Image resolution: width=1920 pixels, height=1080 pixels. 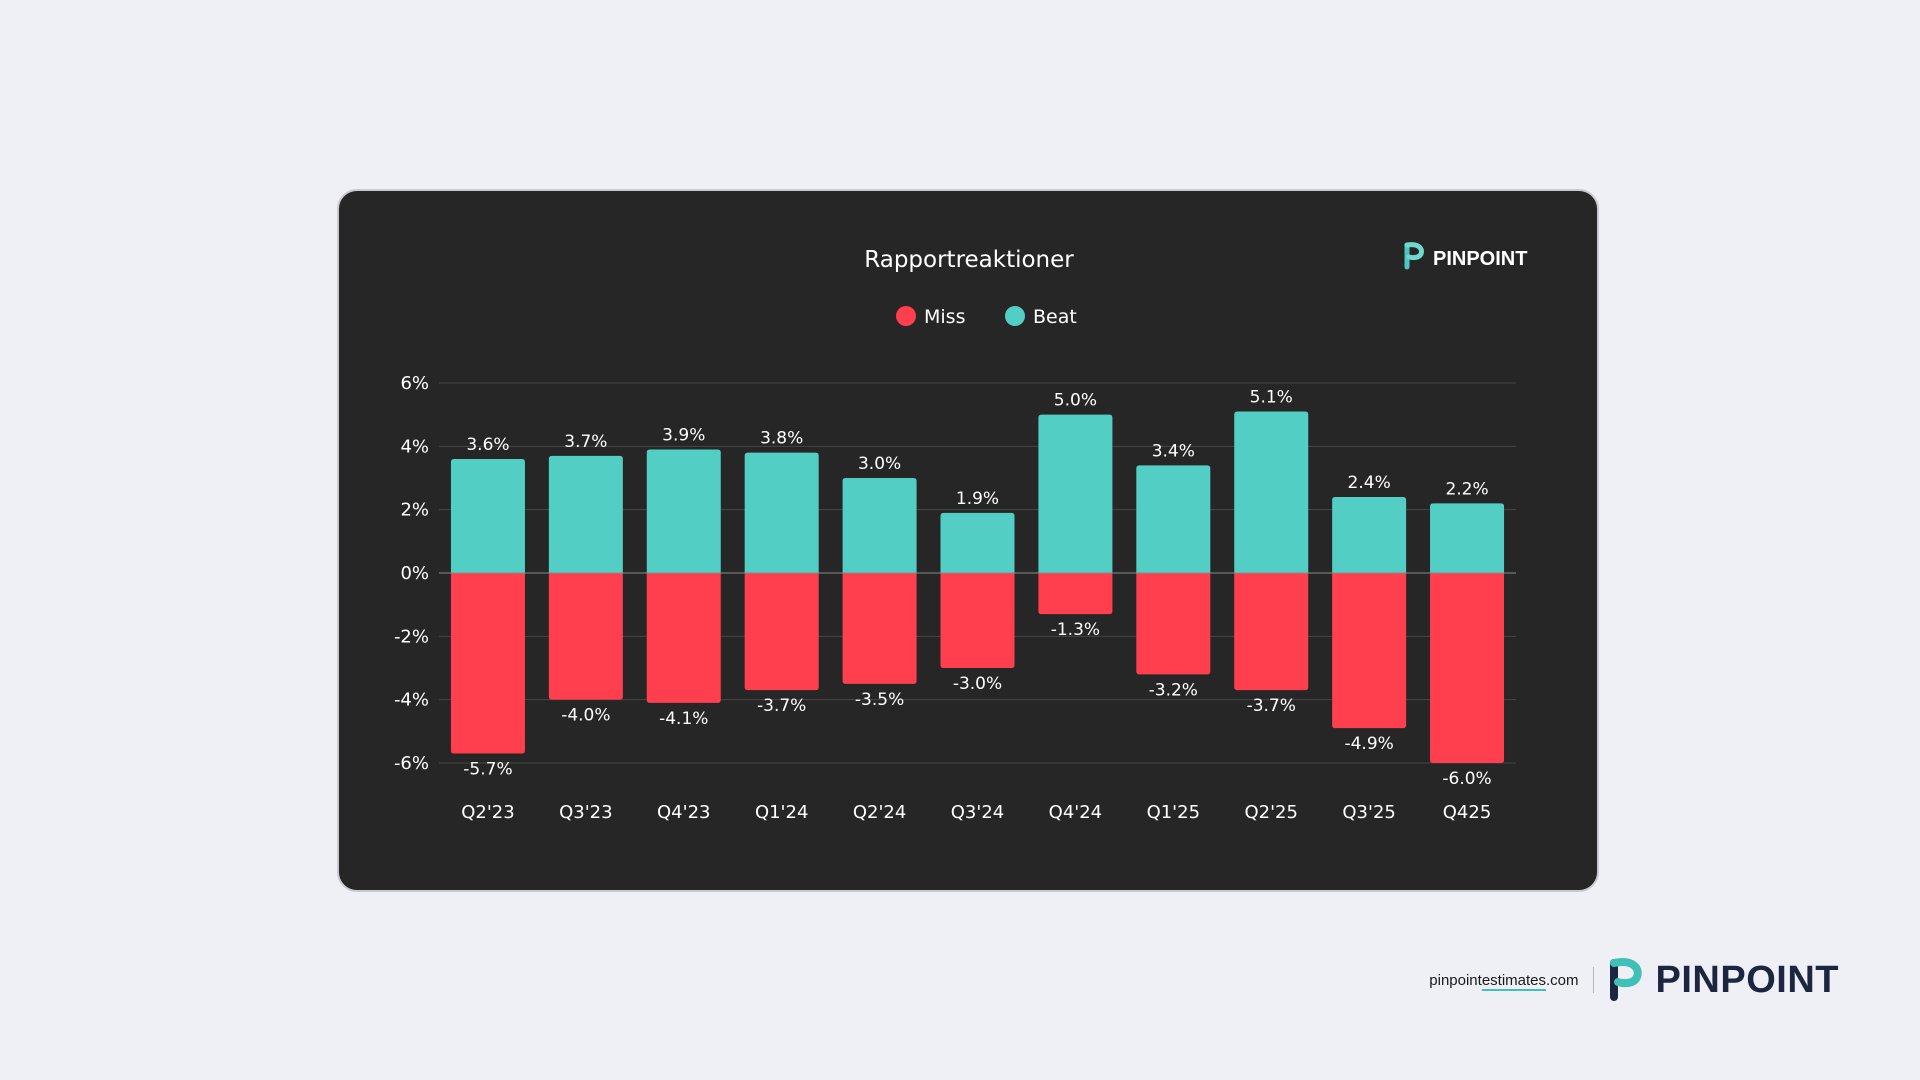 What do you see at coordinates (1467, 812) in the screenshot?
I see `x-tick-label: Q425` at bounding box center [1467, 812].